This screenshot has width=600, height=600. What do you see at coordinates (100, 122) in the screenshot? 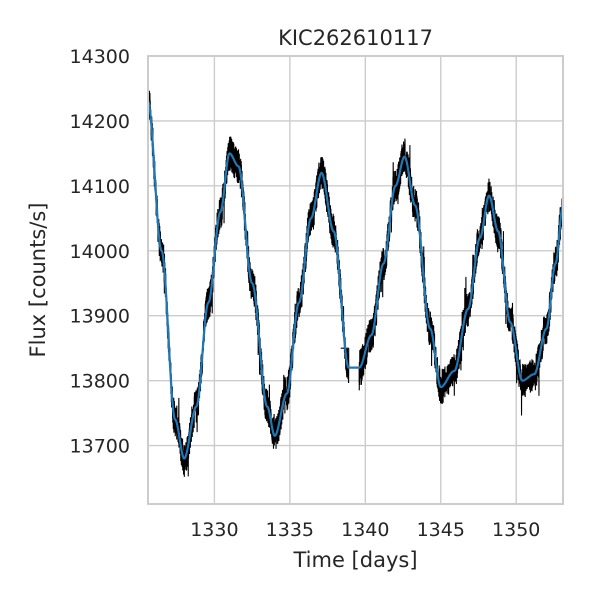
I see `y-tick-label: 14200` at bounding box center [100, 122].